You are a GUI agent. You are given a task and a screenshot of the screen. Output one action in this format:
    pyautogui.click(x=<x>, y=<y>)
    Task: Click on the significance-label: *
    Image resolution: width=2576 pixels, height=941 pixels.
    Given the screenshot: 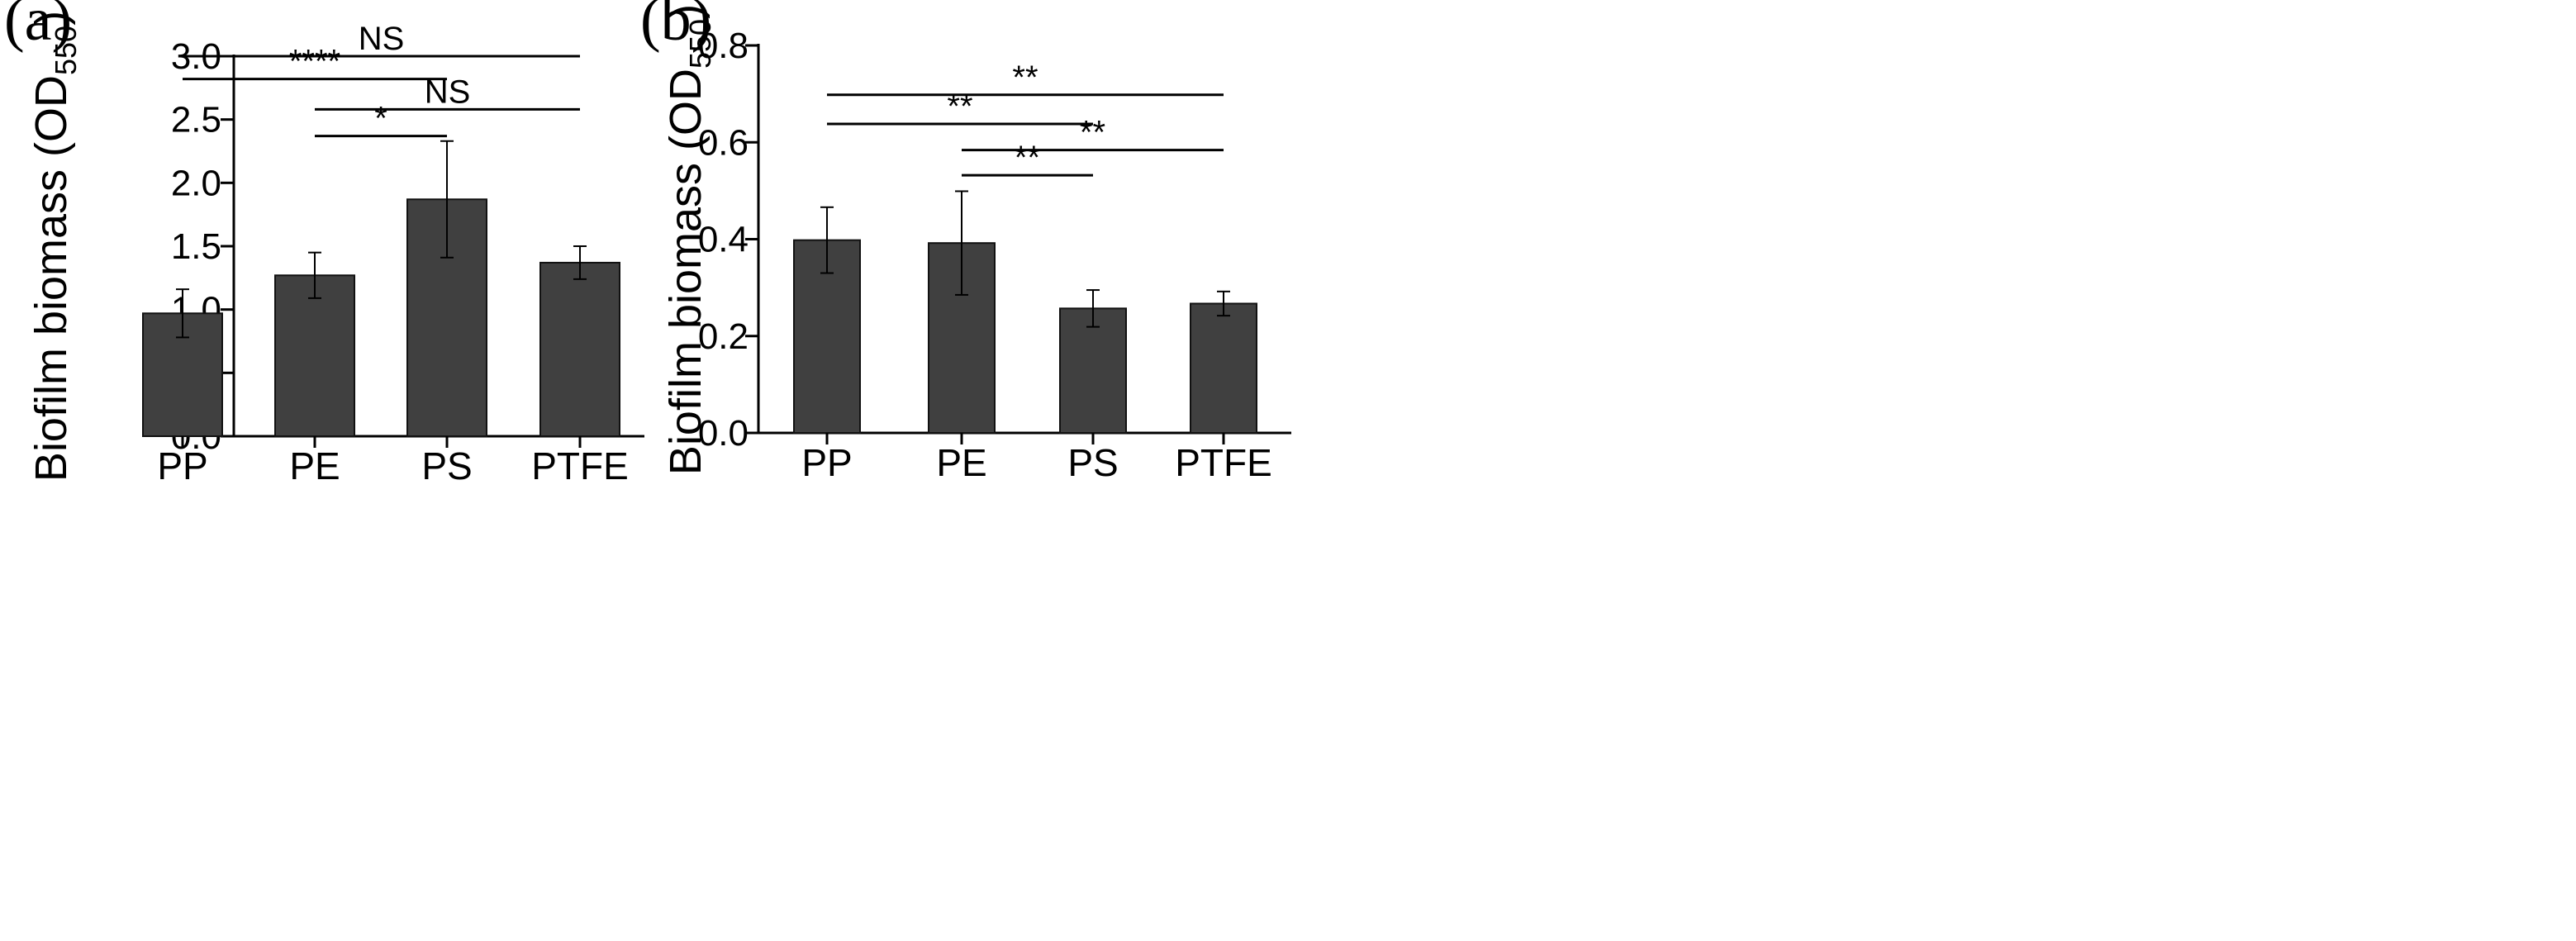 What is the action you would take?
    pyautogui.click(x=380, y=119)
    